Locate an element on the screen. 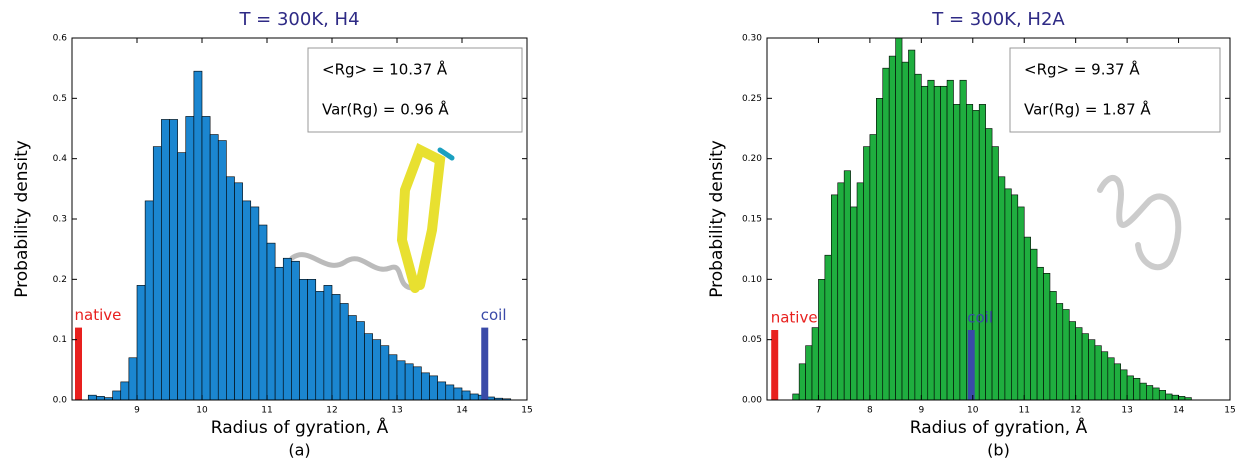 Image resolution: width=1240 pixels, height=465 pixels. x-tick-label: 12 is located at coordinates (331, 411).